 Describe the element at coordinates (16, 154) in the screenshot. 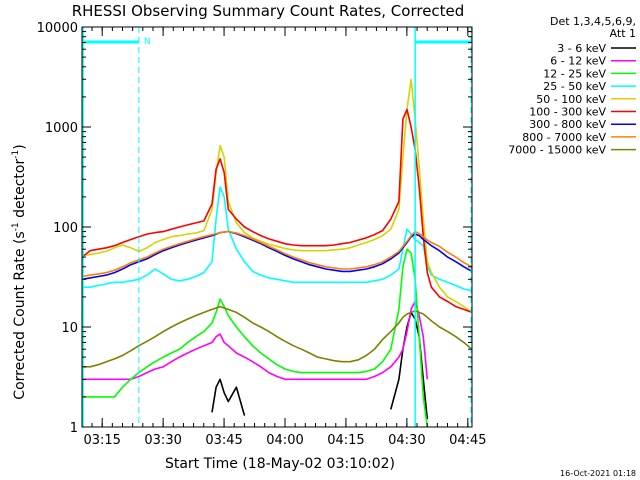

I see `y-axis-label-sup2: -1` at that location.